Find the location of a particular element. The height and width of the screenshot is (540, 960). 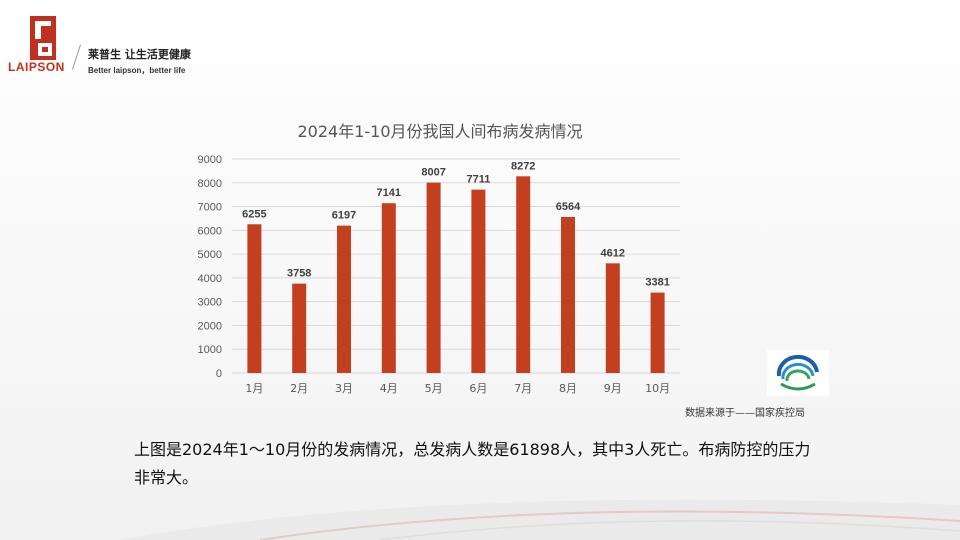

data-label: 6197 is located at coordinates (344, 216).